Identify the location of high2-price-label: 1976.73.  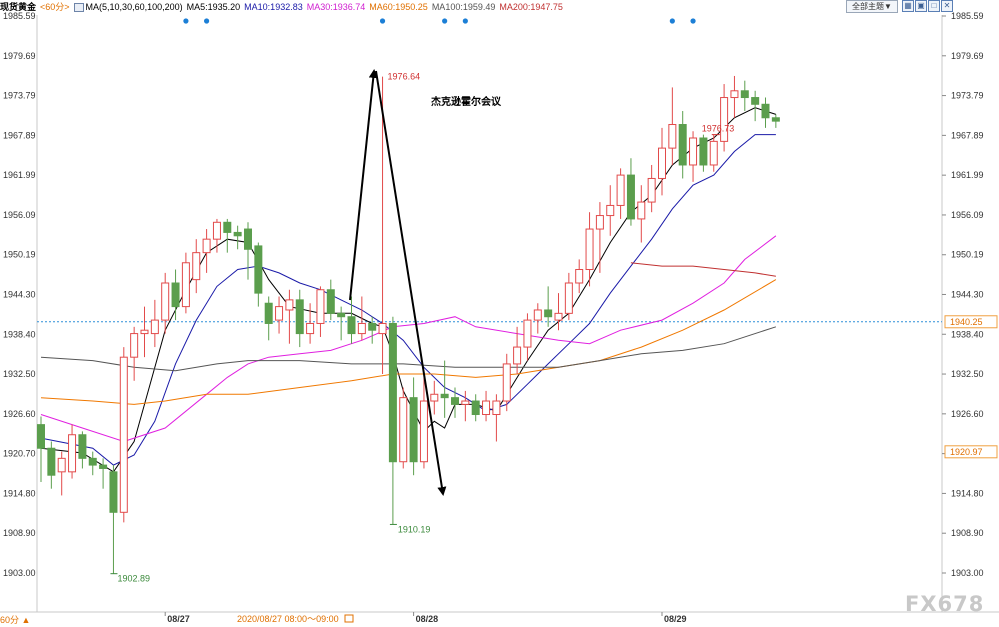
(718, 129).